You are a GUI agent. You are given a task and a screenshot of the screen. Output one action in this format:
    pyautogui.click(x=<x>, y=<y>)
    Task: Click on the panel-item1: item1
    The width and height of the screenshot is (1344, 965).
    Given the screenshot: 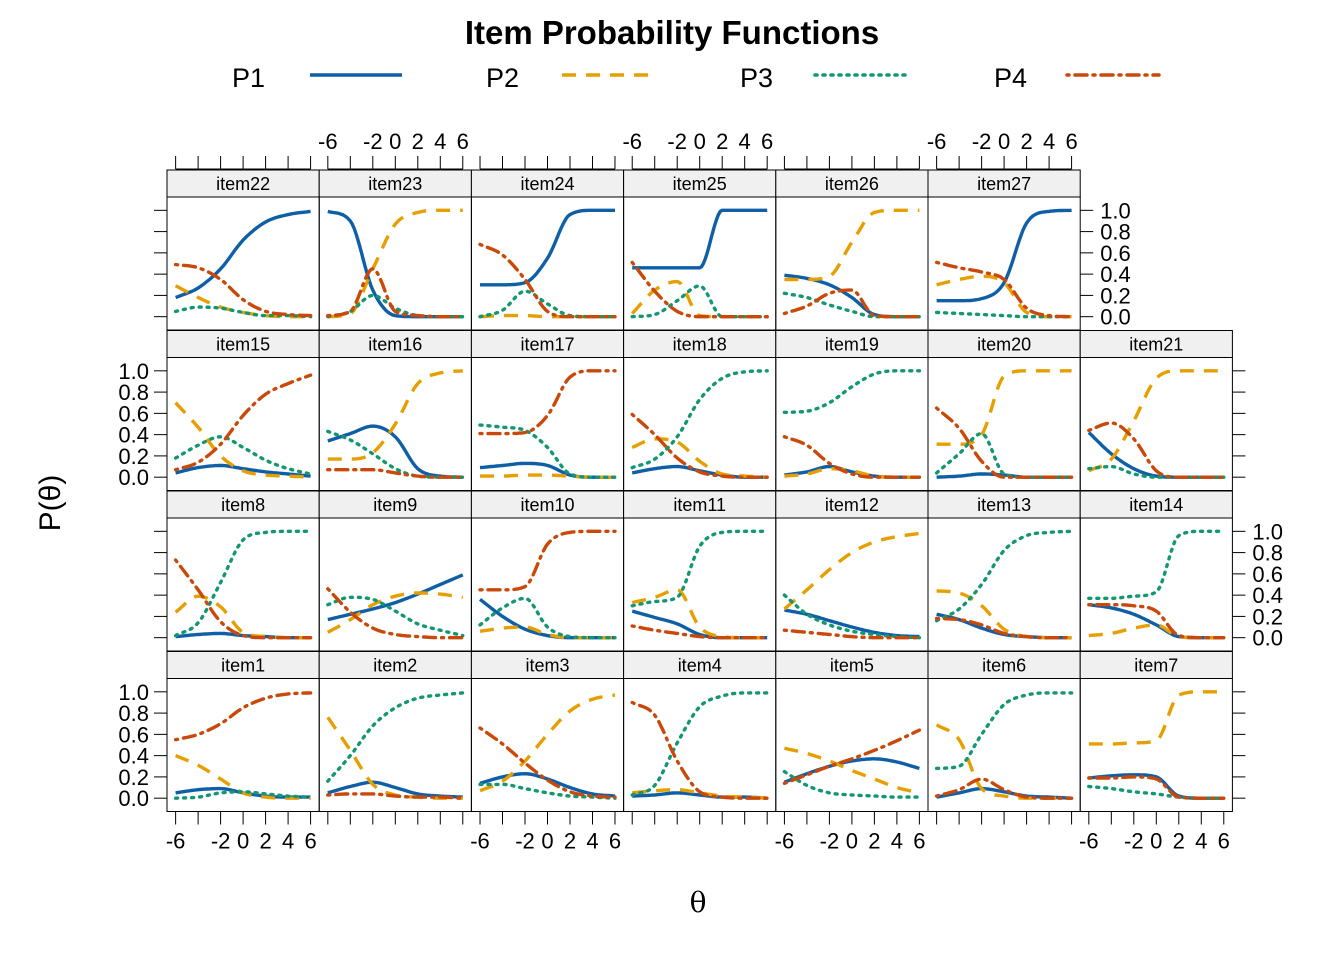 What is the action you would take?
    pyautogui.click(x=243, y=731)
    